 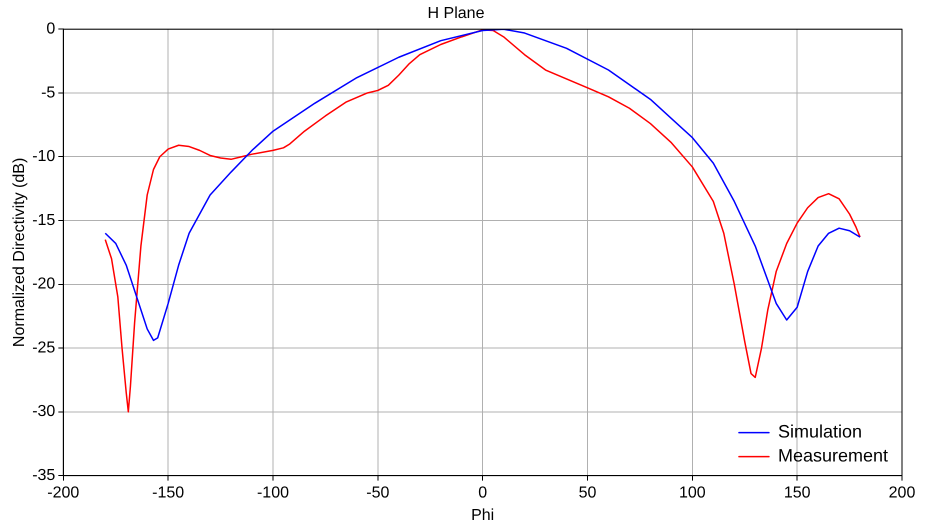 What do you see at coordinates (44, 475) in the screenshot?
I see `y-tick-label: -35` at bounding box center [44, 475].